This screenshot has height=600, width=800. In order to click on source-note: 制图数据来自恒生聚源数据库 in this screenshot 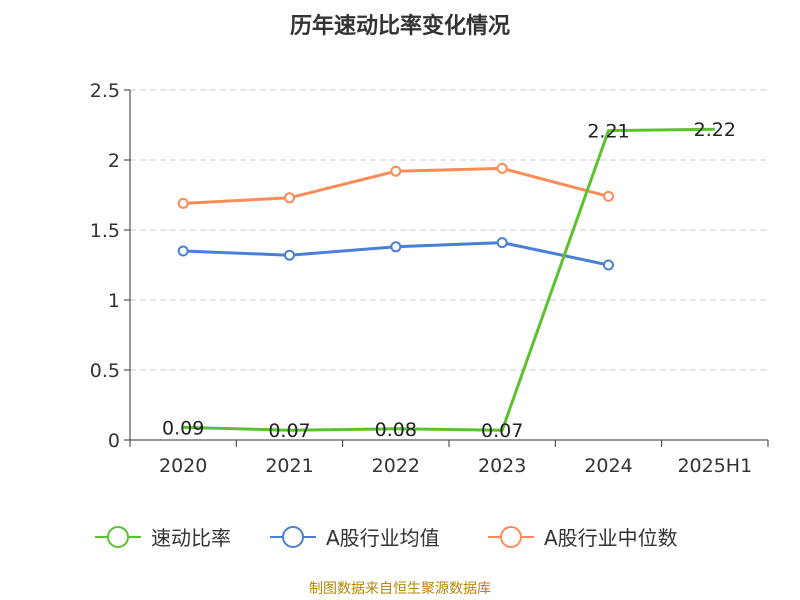, I will do `click(400, 589)`.